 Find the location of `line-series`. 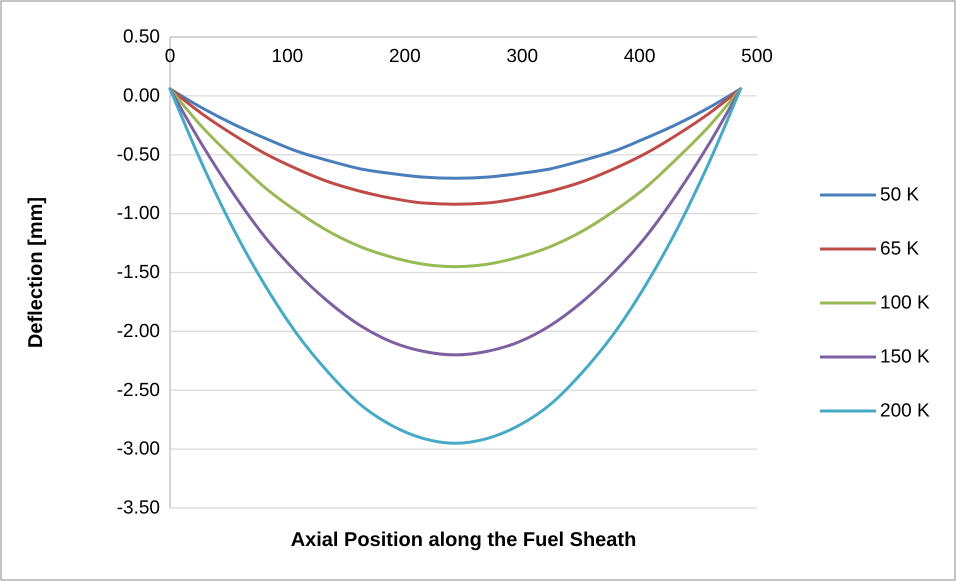

line-series is located at coordinates (455, 133).